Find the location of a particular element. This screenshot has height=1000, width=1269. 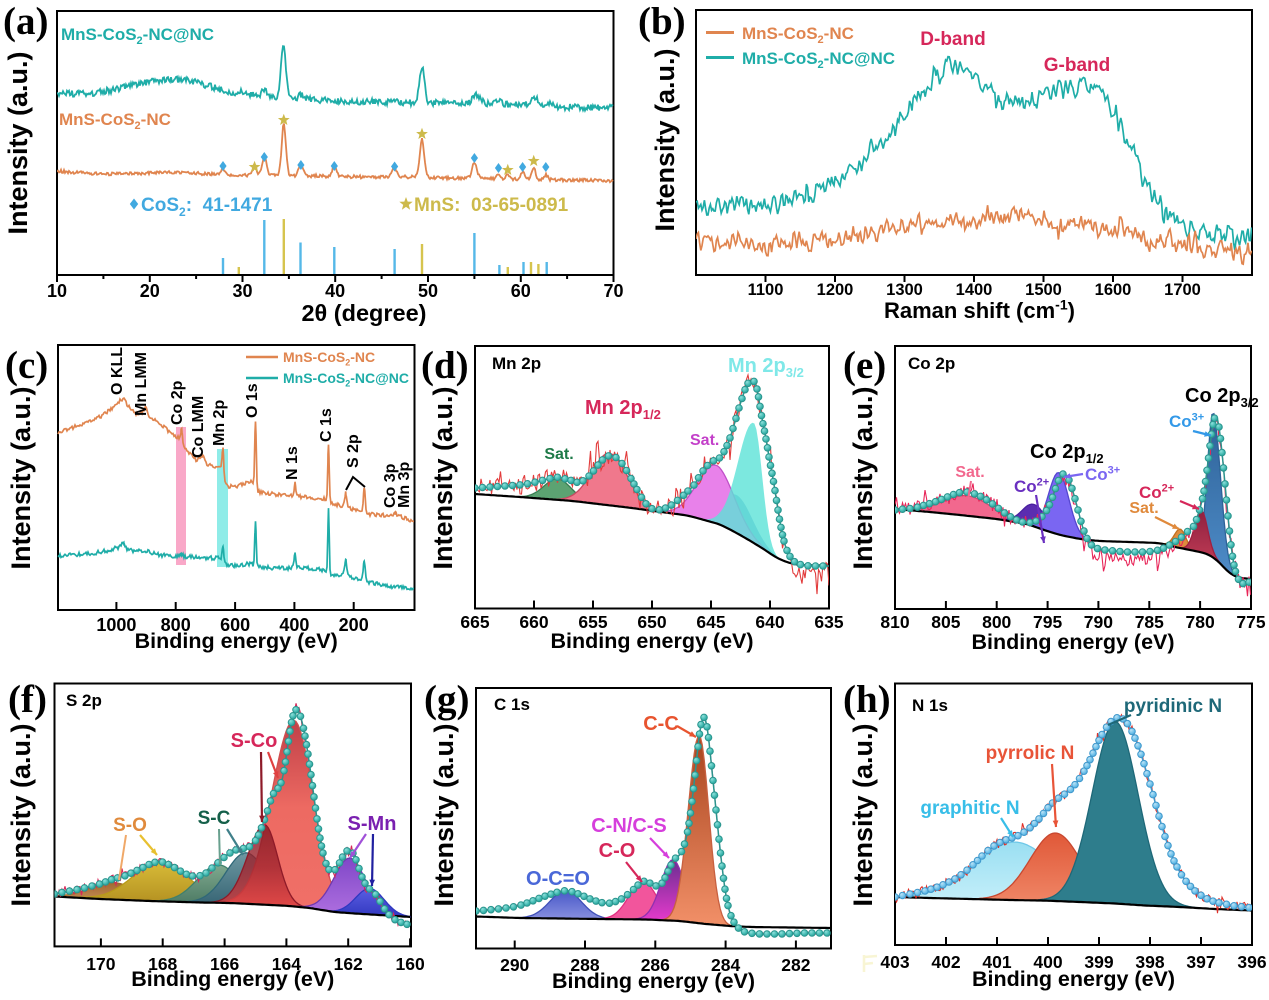

svg-text: (d) is located at coordinates (445, 365).